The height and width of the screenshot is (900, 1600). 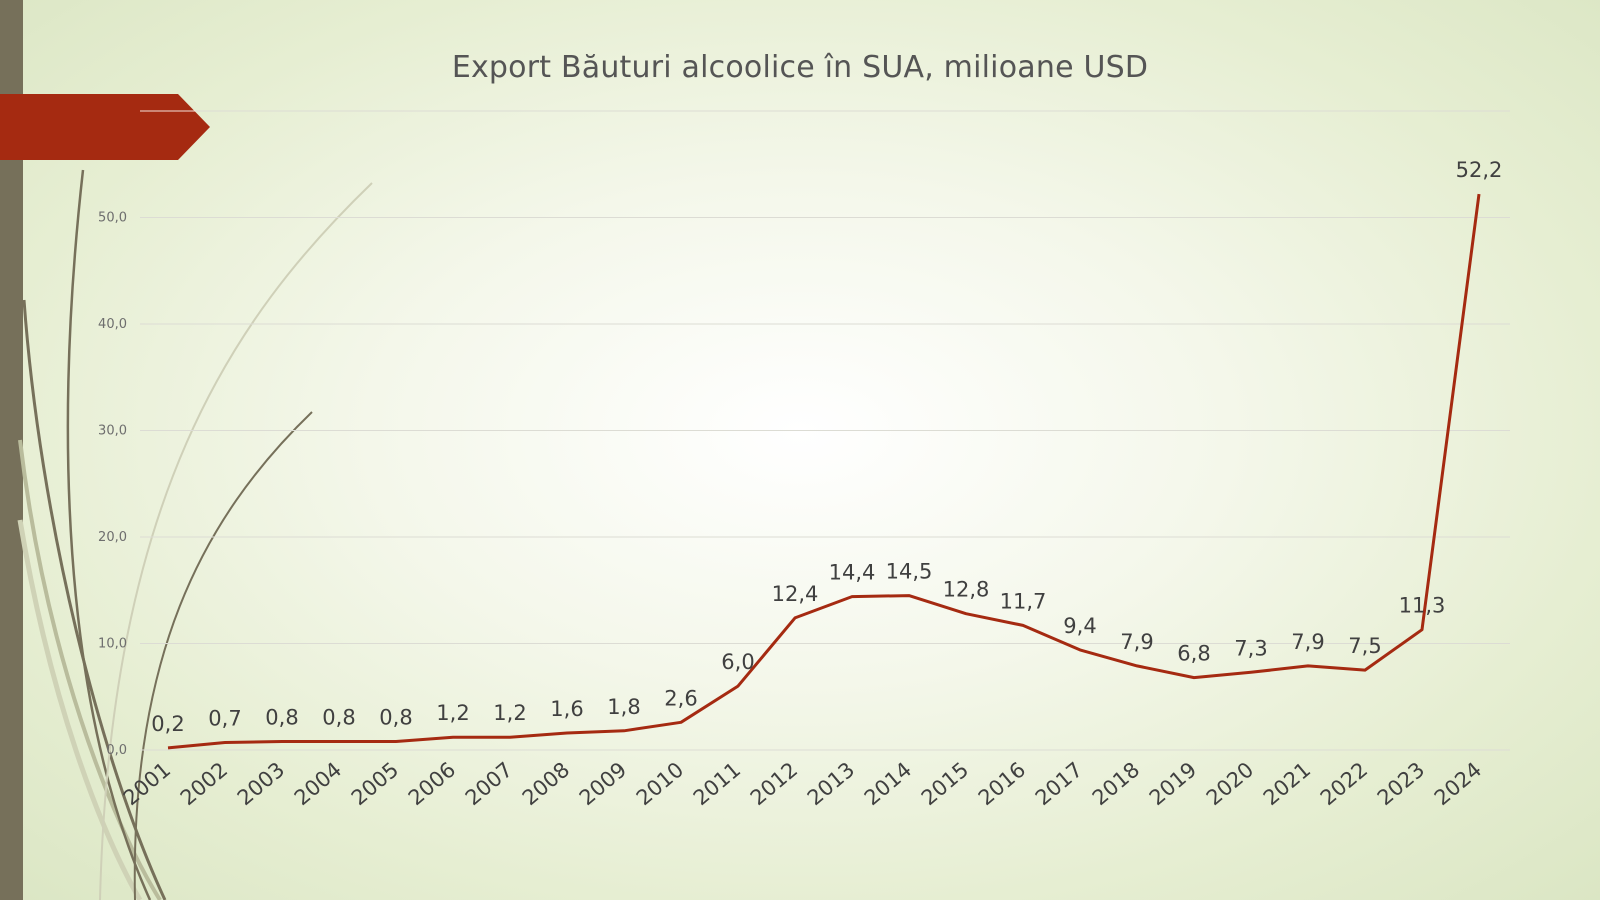 What do you see at coordinates (112, 537) in the screenshot?
I see `y-tick-label: 20,0` at bounding box center [112, 537].